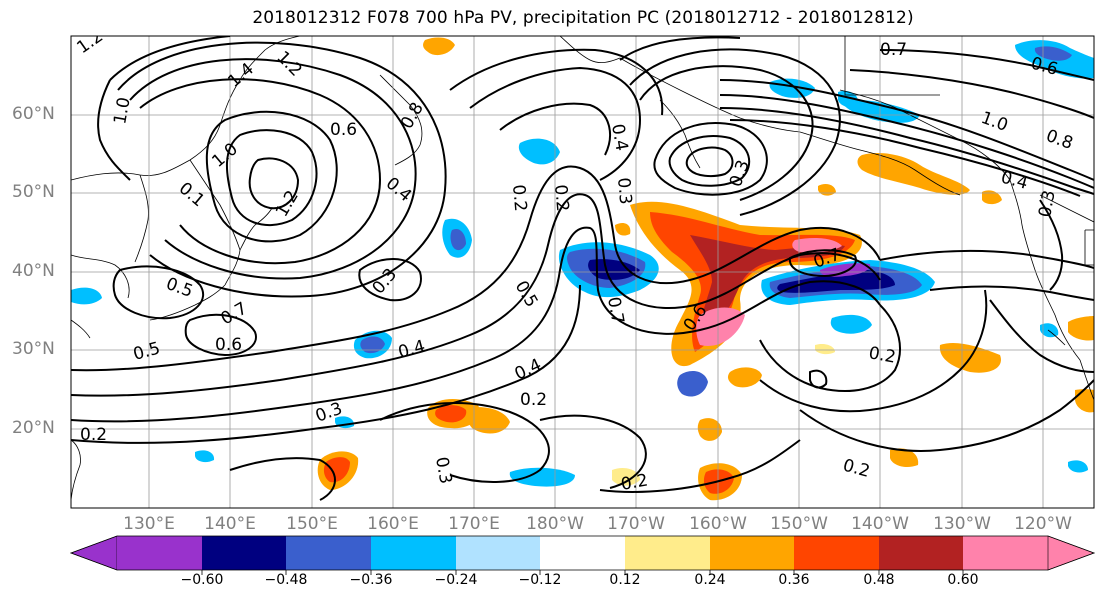 The width and height of the screenshot is (1105, 601). I want to click on lon-label: 170°W, so click(636, 524).